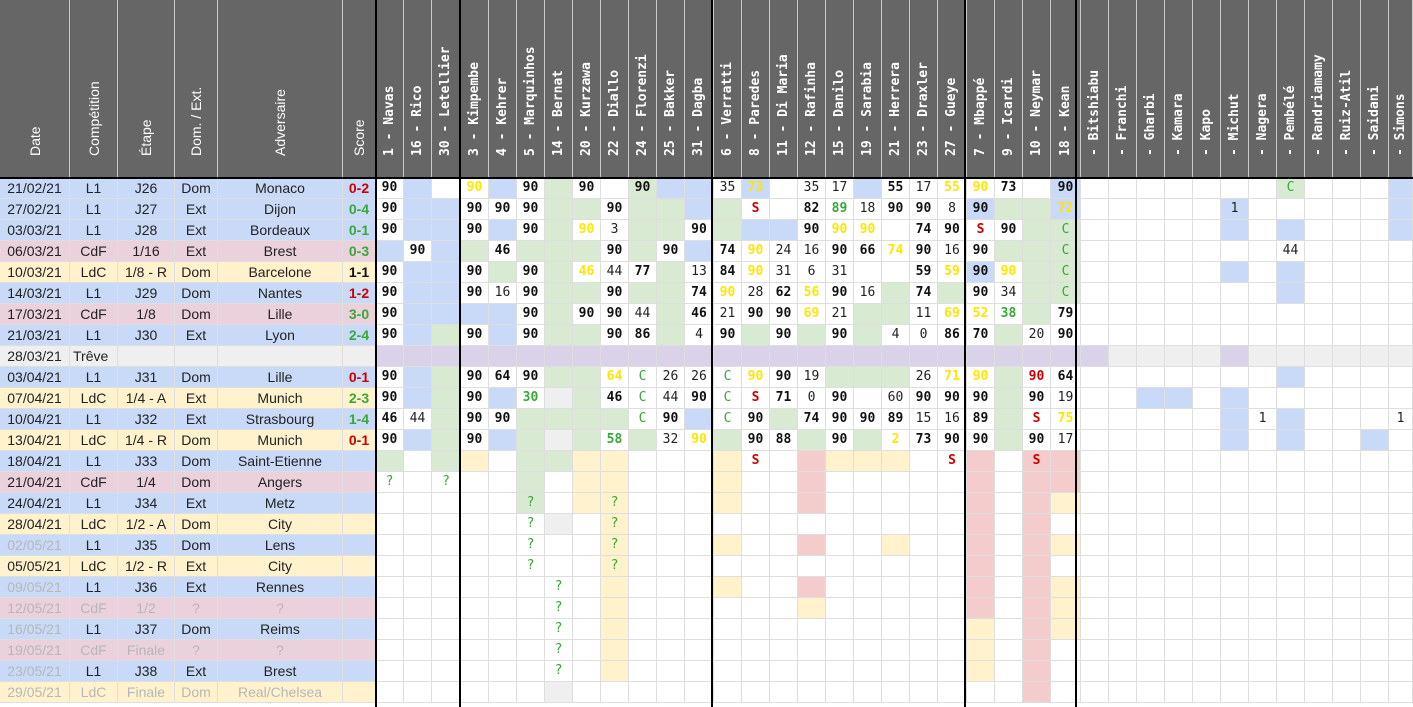 This screenshot has width=1413, height=707. I want to click on match-stage: J29, so click(146, 293).